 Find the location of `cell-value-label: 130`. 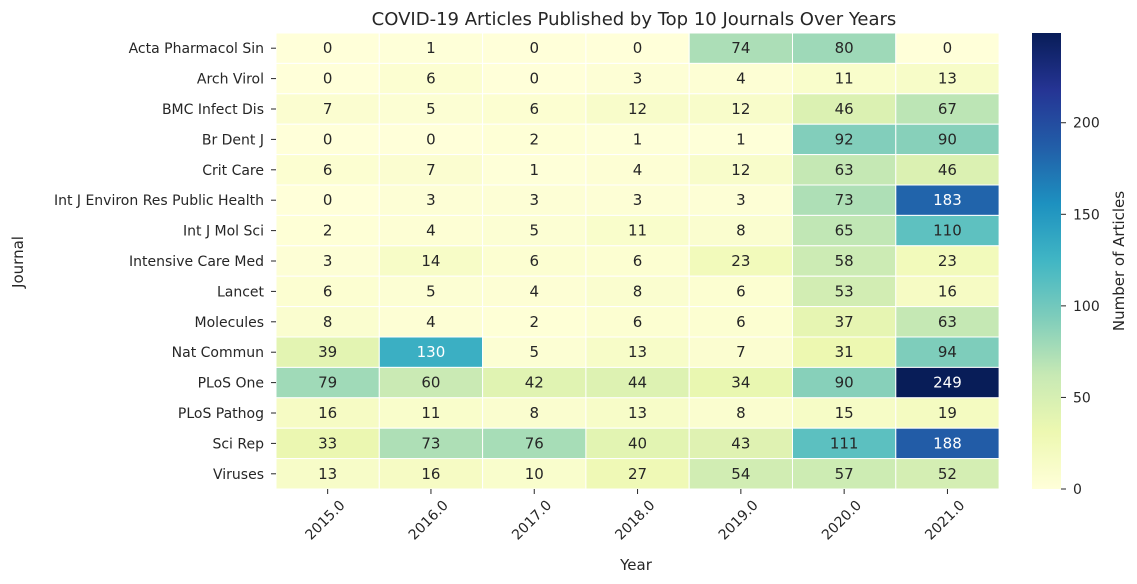

cell-value-label: 130 is located at coordinates (431, 352).